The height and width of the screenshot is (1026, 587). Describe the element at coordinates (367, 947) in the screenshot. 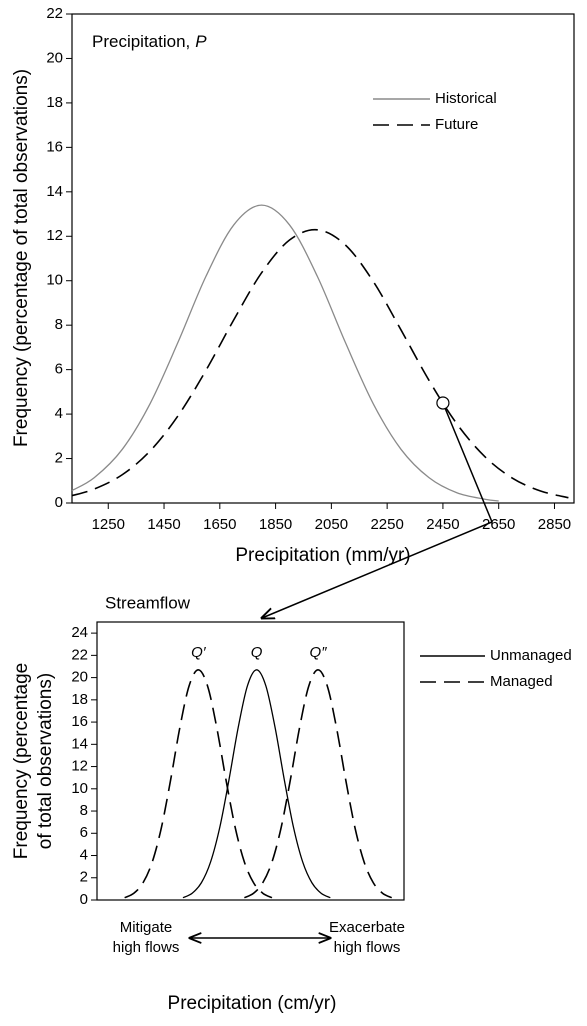

I see `right-note: high flows` at that location.